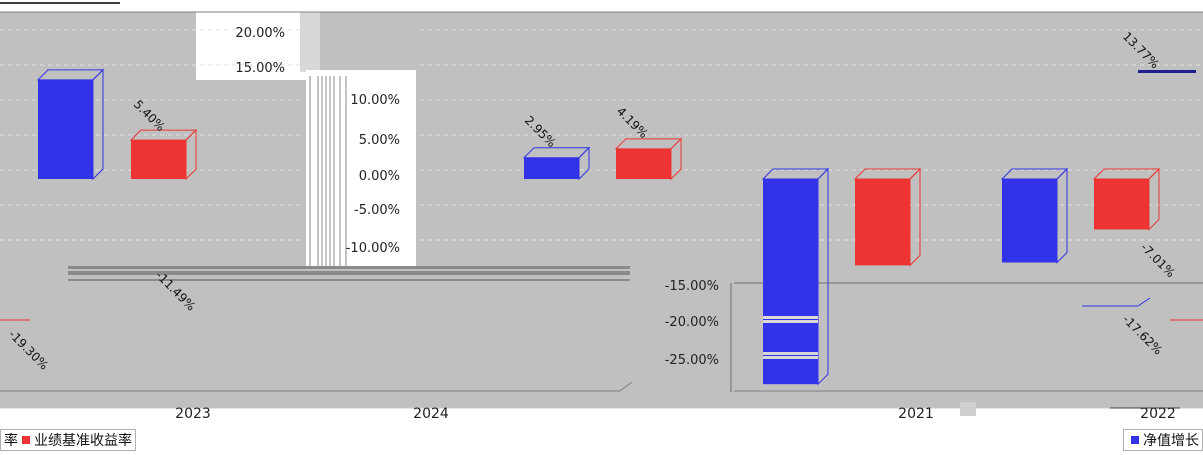 Image resolution: width=1203 pixels, height=455 pixels. I want to click on bar-2023-benchmark, so click(158, 159).